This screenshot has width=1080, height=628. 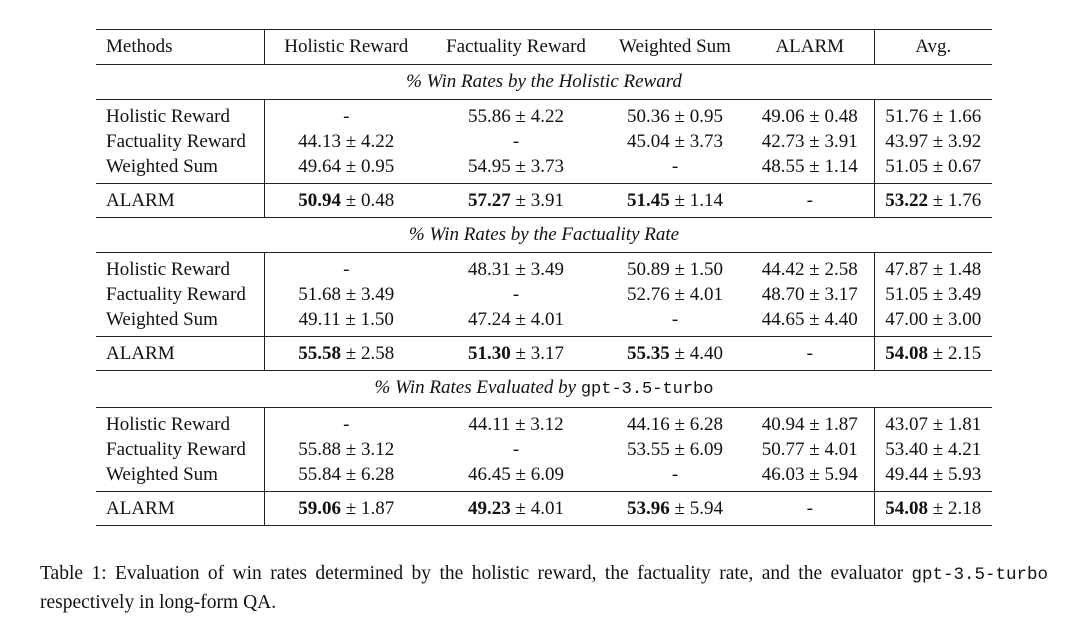 What do you see at coordinates (345, 294) in the screenshot?
I see `win-rate-cell: 51.68 ± 3.49` at bounding box center [345, 294].